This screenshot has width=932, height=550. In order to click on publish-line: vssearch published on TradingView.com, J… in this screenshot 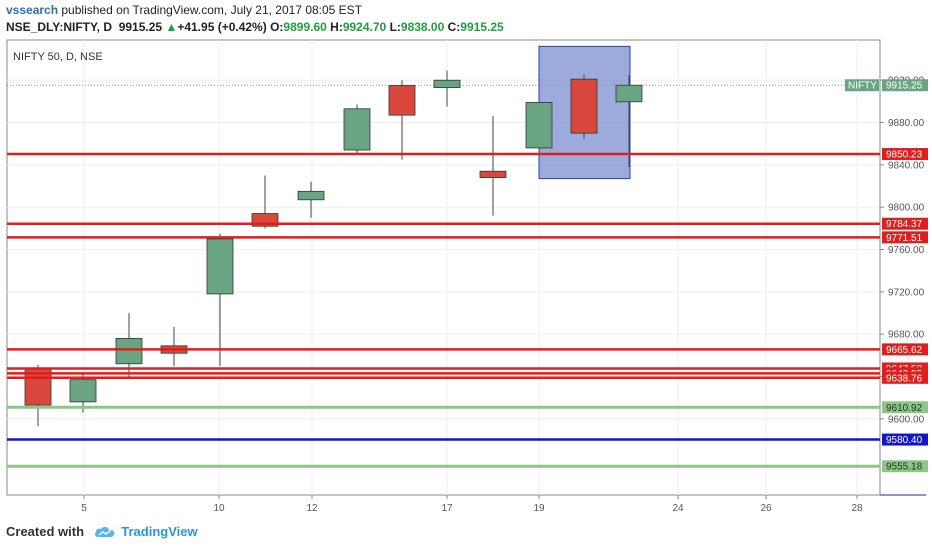, I will do `click(184, 10)`.